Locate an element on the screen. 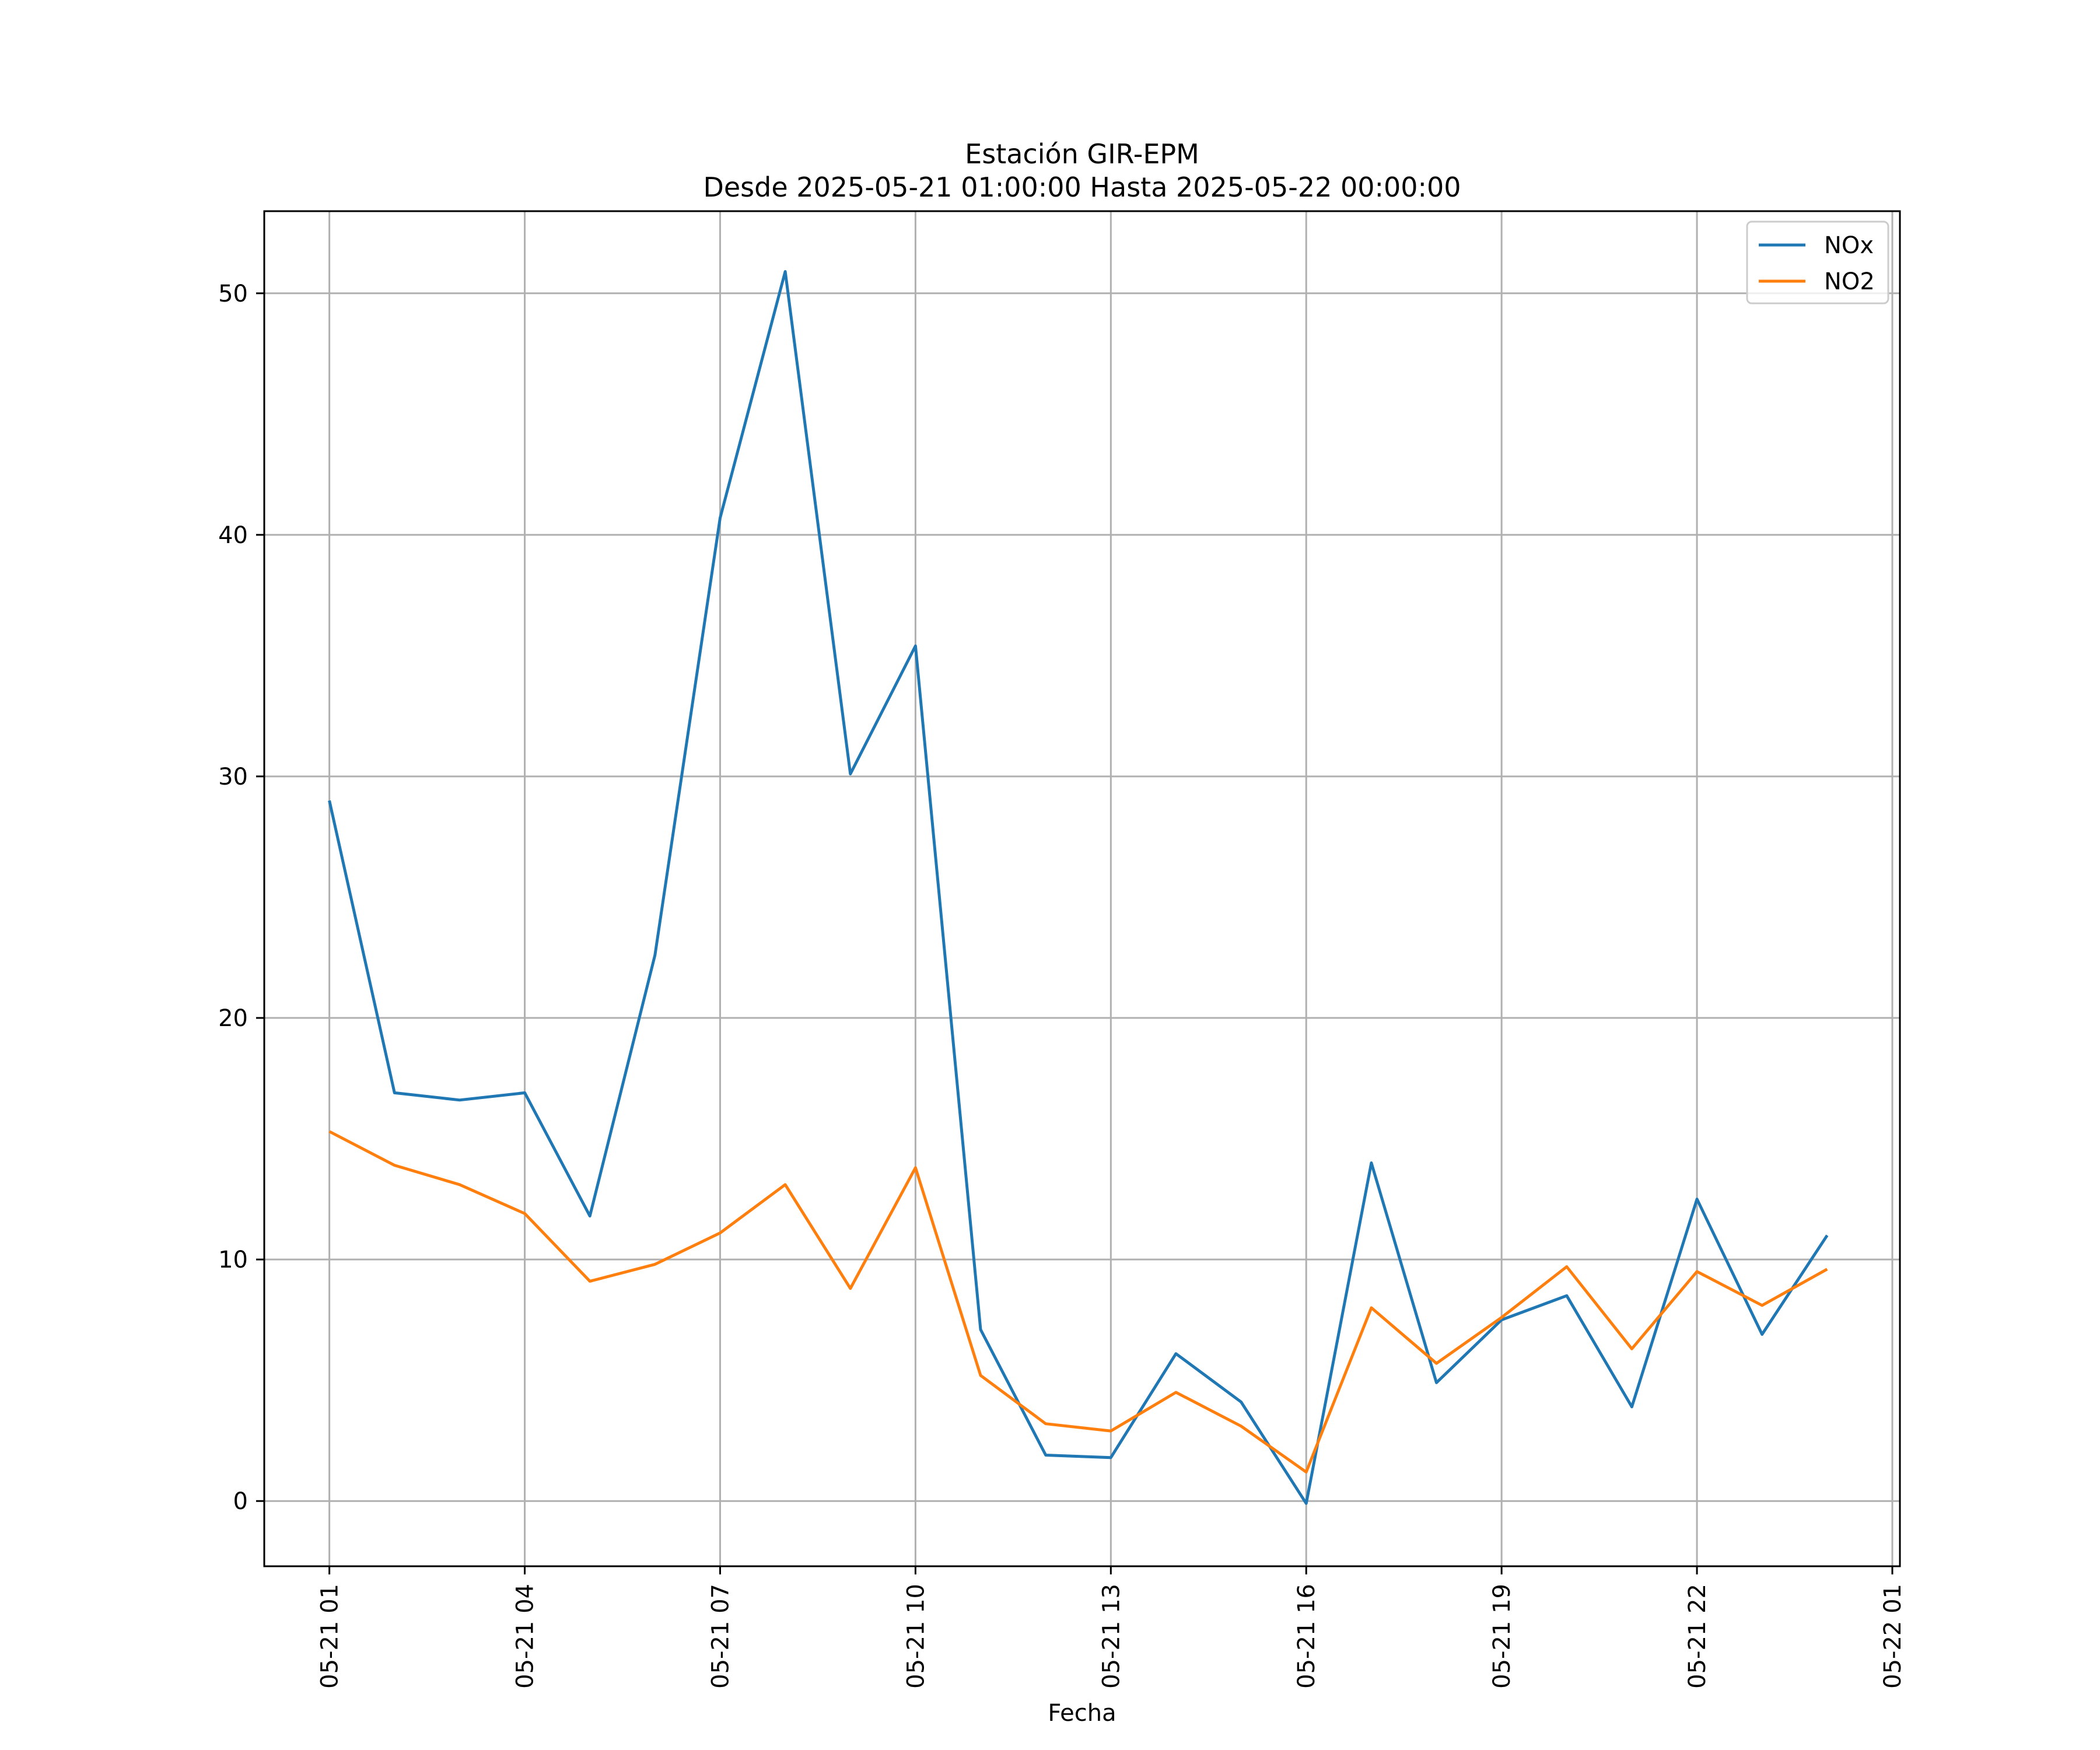 Image resolution: width=2100 pixels, height=1750 pixels. x-tick-label: 05-21 22 is located at coordinates (1697, 1636).